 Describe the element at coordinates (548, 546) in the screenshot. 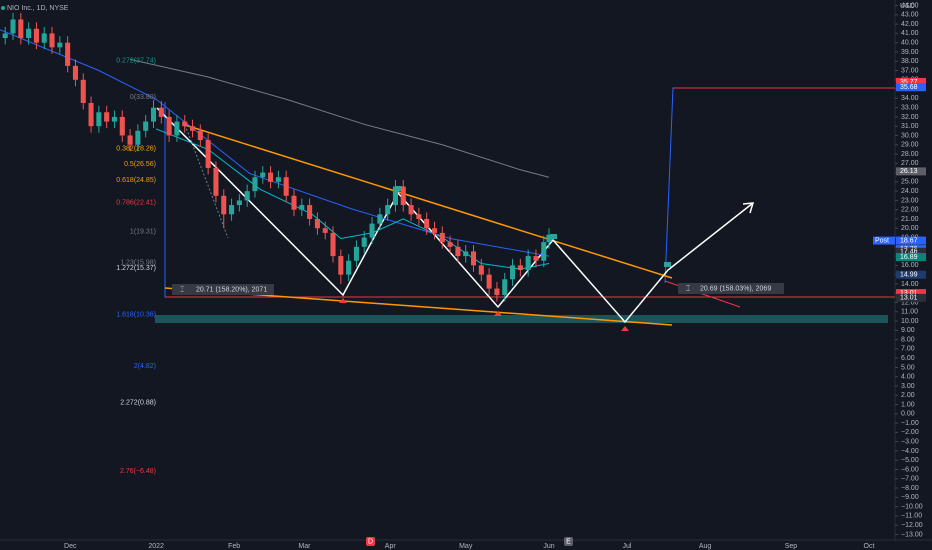

I see `x-tick-label: Jun` at that location.